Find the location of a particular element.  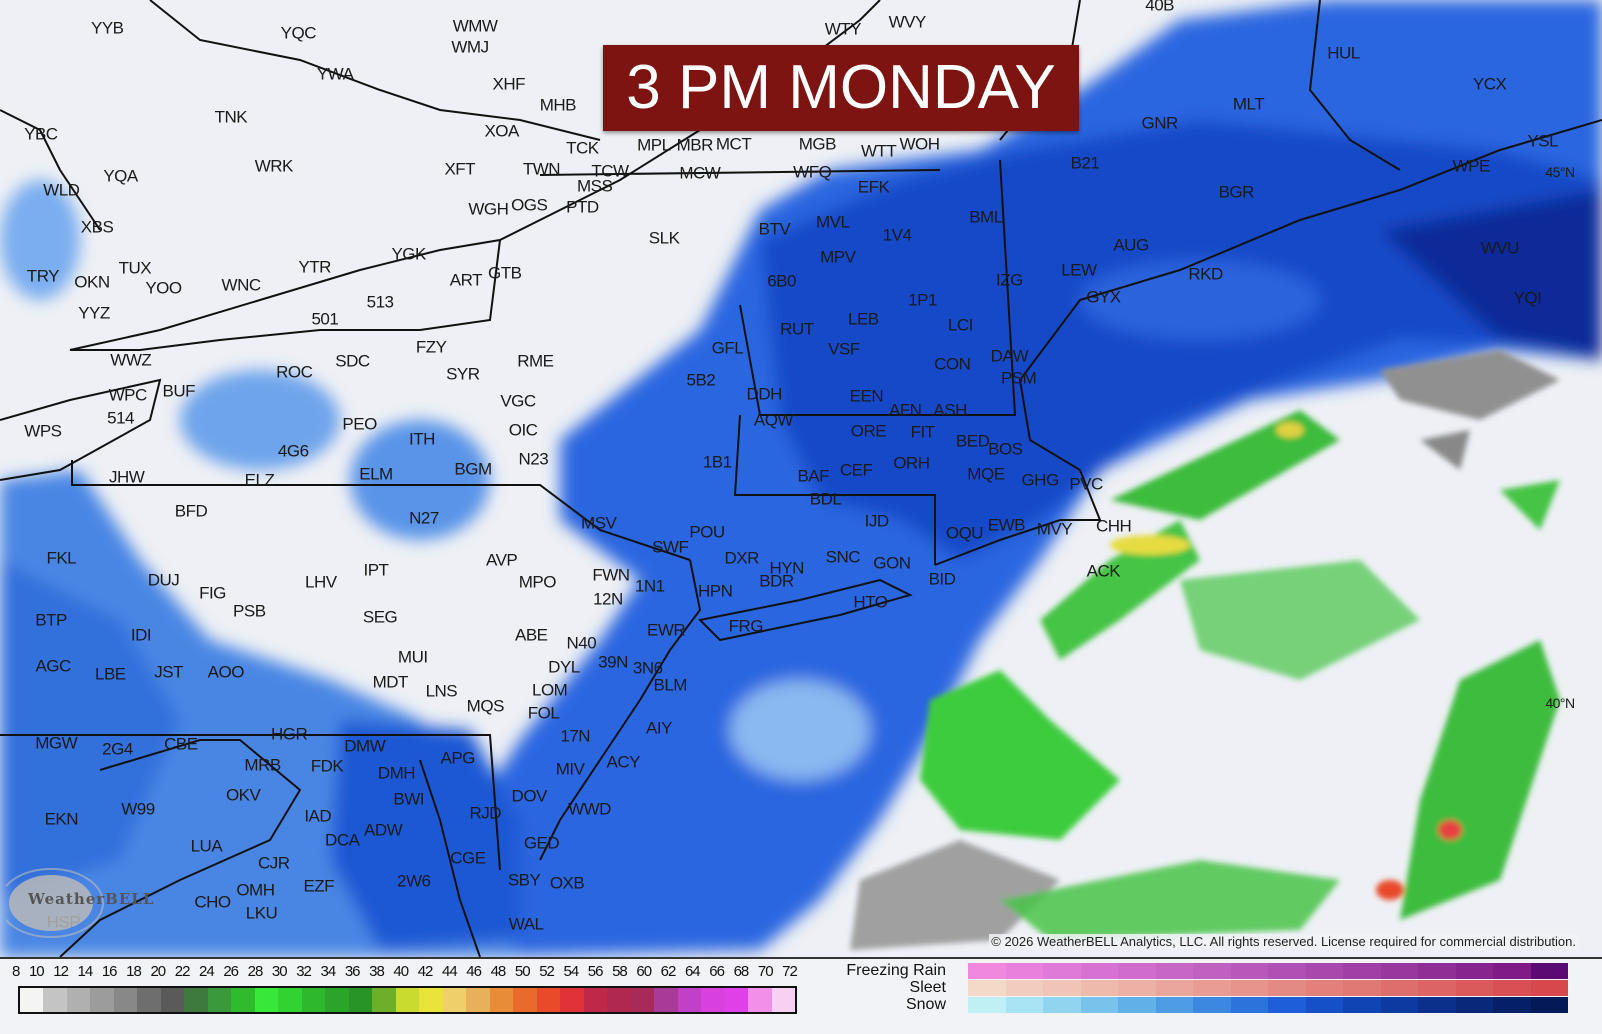

rain-legend-tick: 40 is located at coordinates (401, 971).